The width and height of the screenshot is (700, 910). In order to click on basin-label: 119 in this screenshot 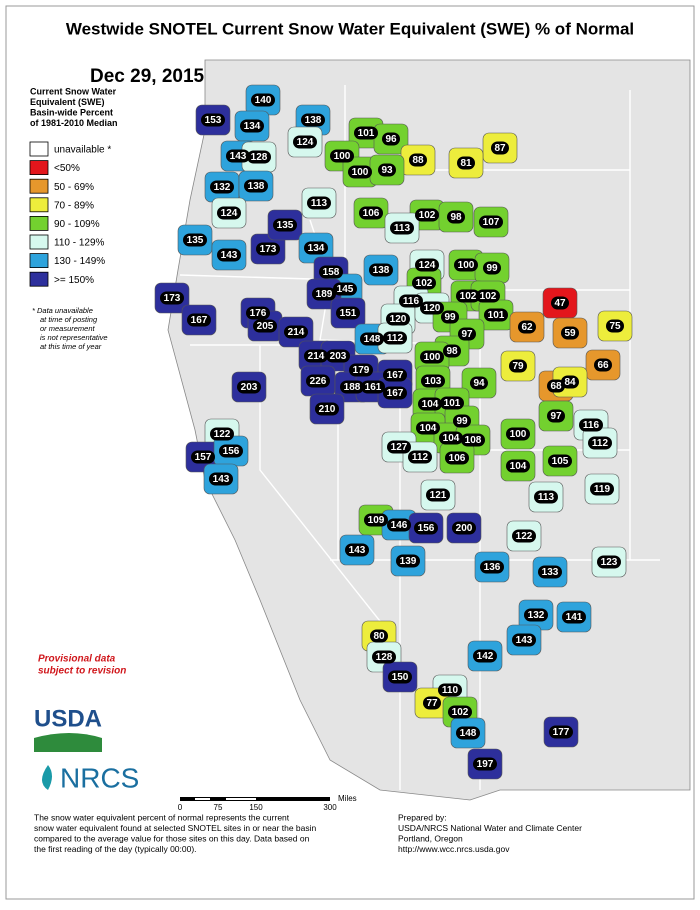, I will do `click(602, 489)`.